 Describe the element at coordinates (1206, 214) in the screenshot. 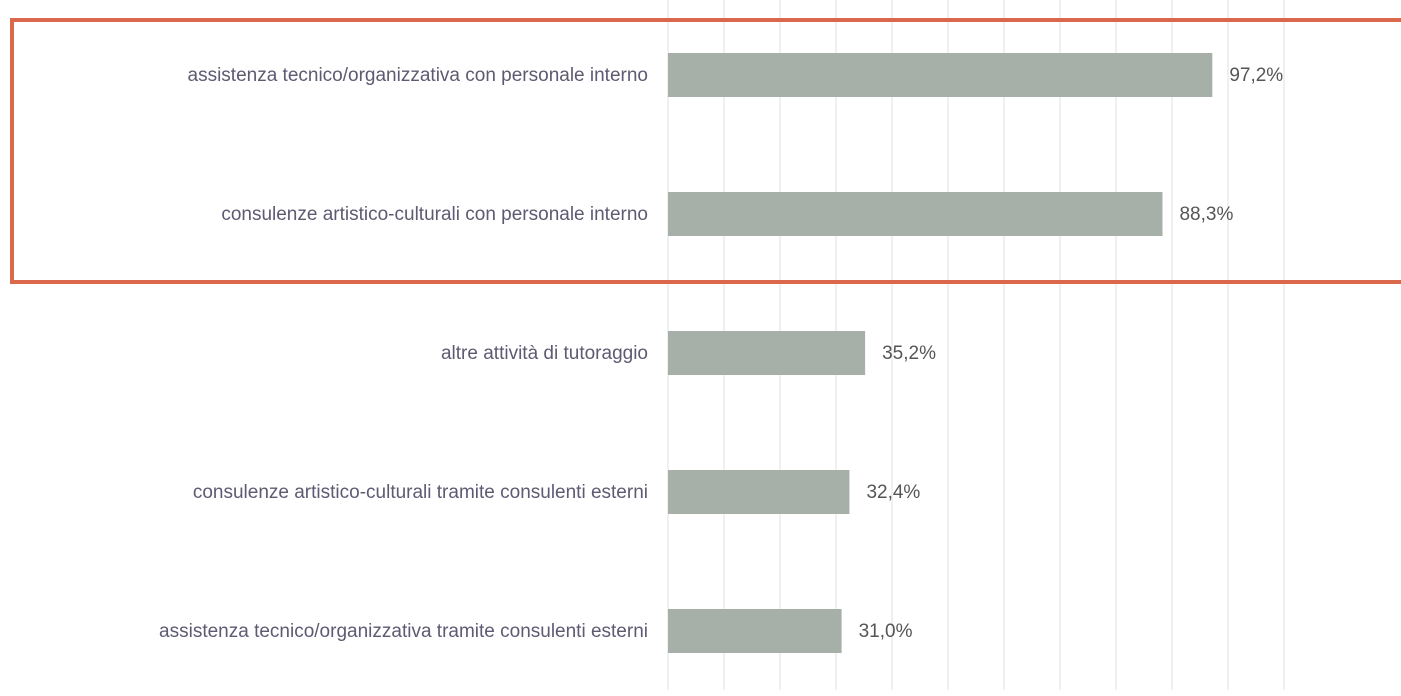

I see `value-label: 88,3%` at that location.